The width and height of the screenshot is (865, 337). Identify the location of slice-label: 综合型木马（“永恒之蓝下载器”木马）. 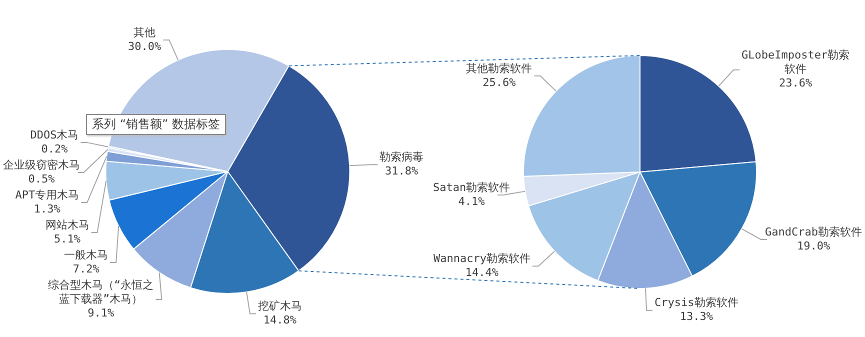
(101, 292).